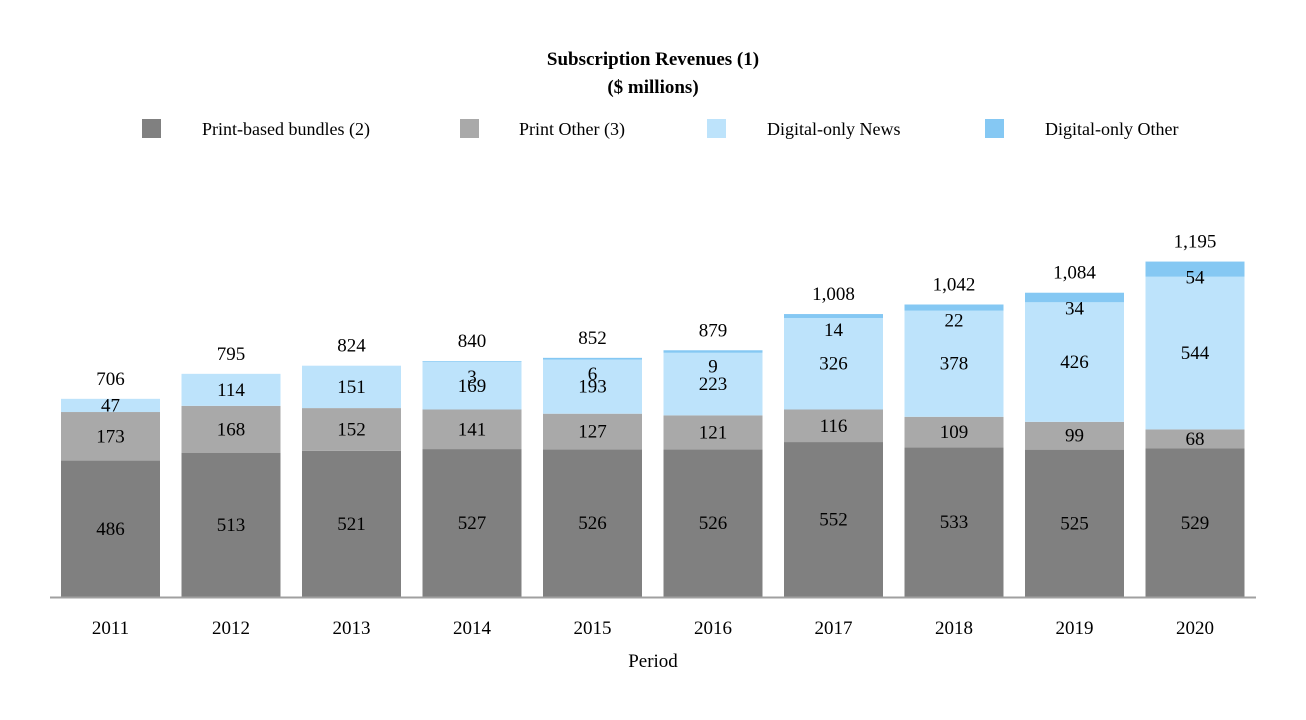  I want to click on bar-print-based-bundles-2-2019, so click(1074, 523).